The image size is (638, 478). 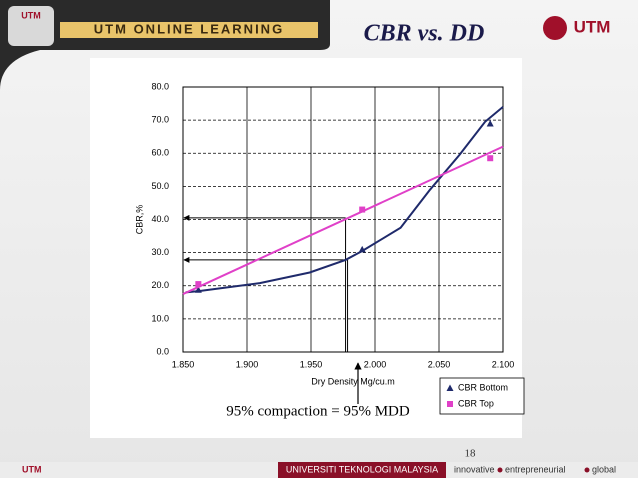 What do you see at coordinates (160, 120) in the screenshot?
I see `y-tick-label: 70.0` at bounding box center [160, 120].